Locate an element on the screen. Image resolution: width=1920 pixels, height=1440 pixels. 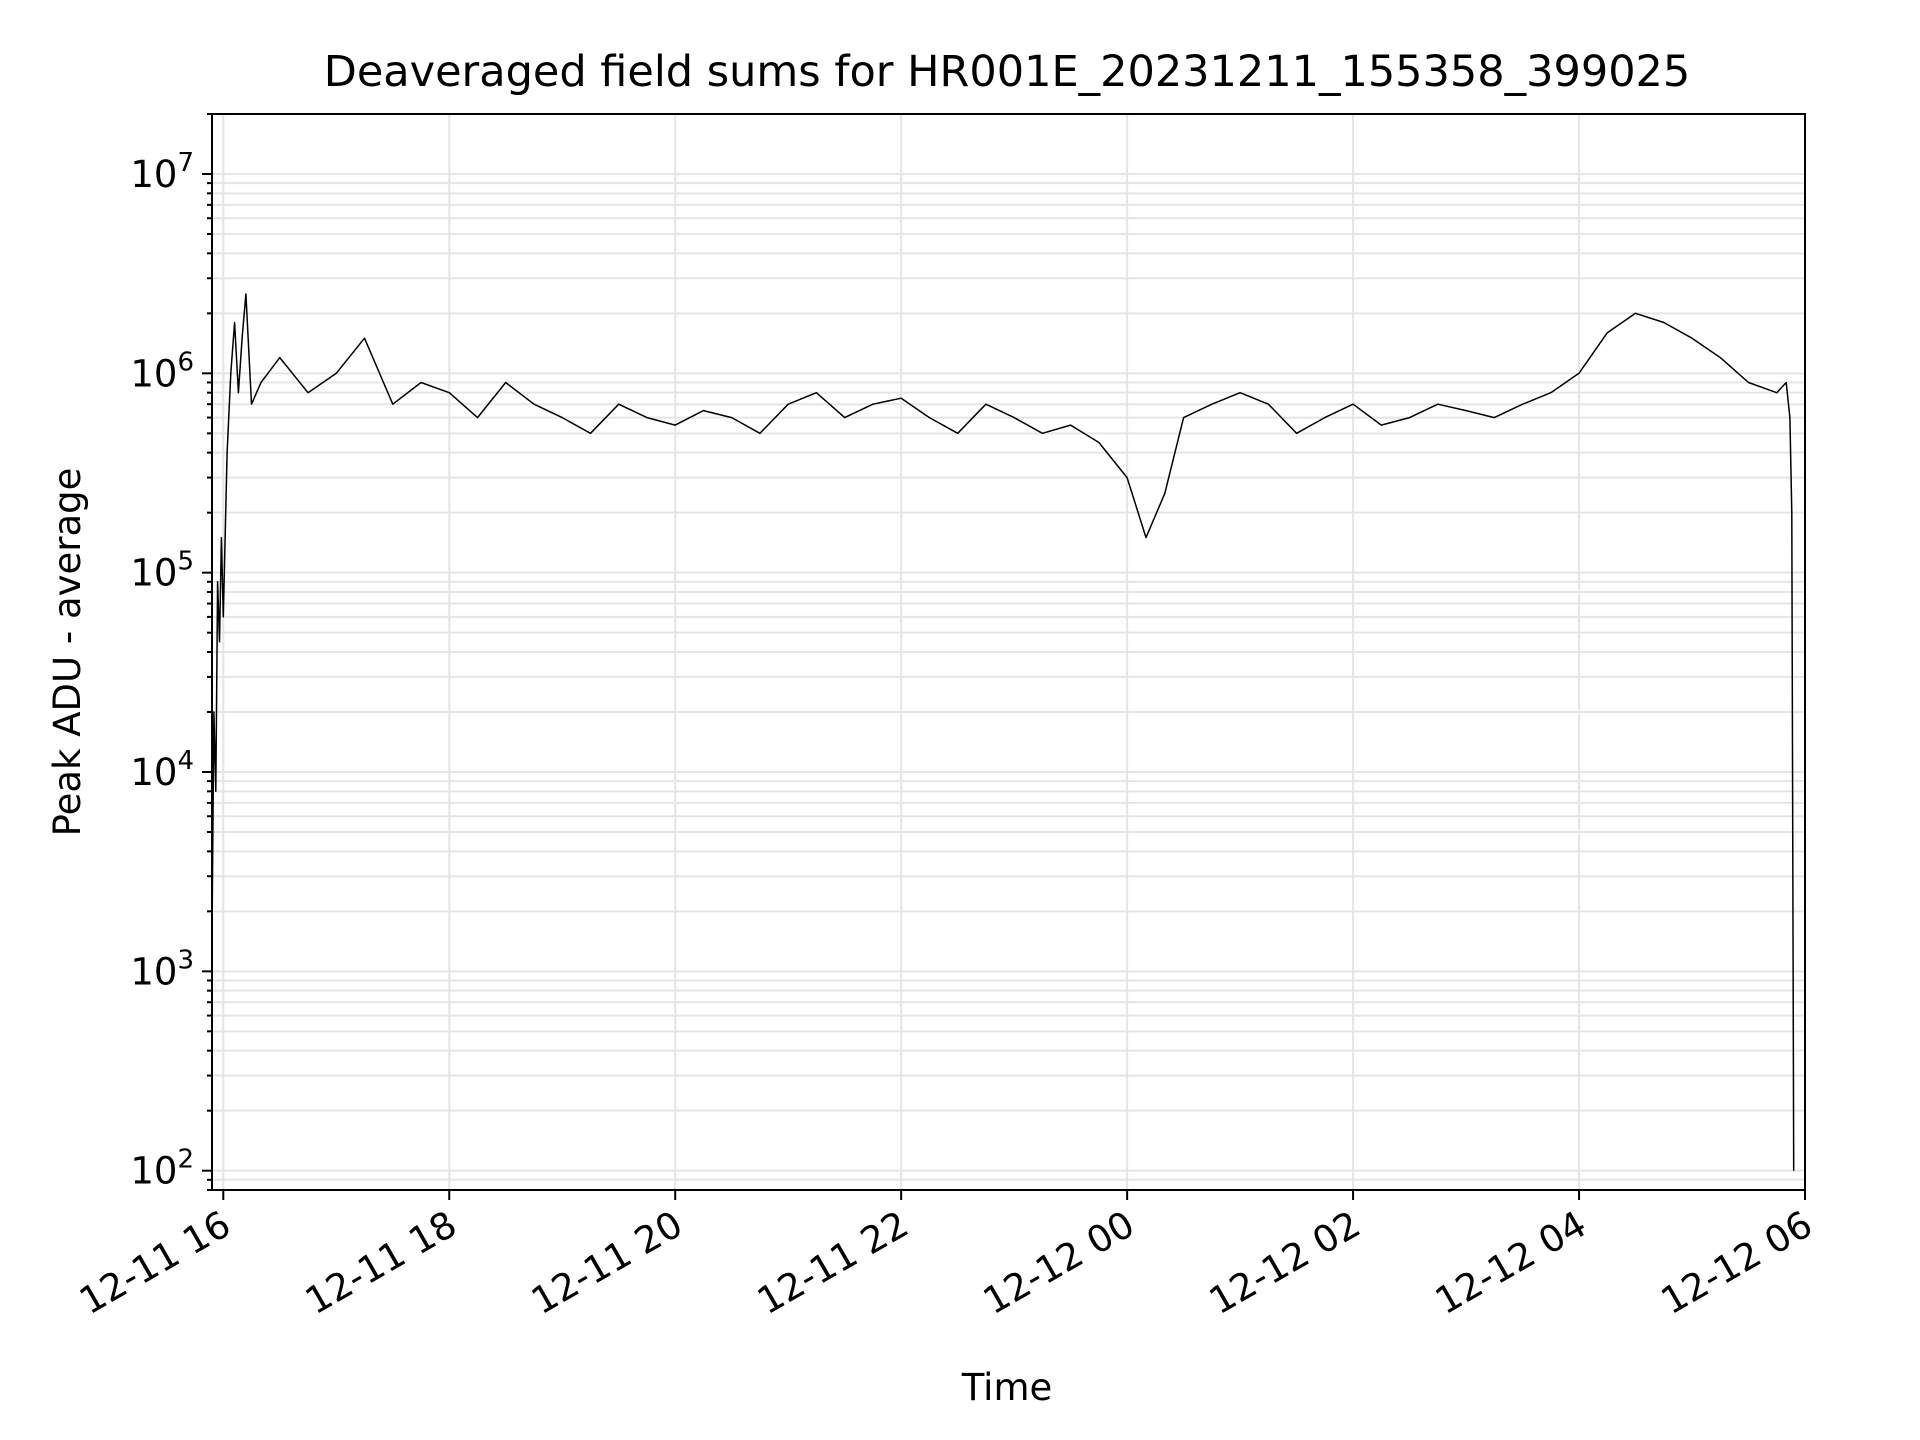
y-tick-label: 102 is located at coordinates (162, 1169).